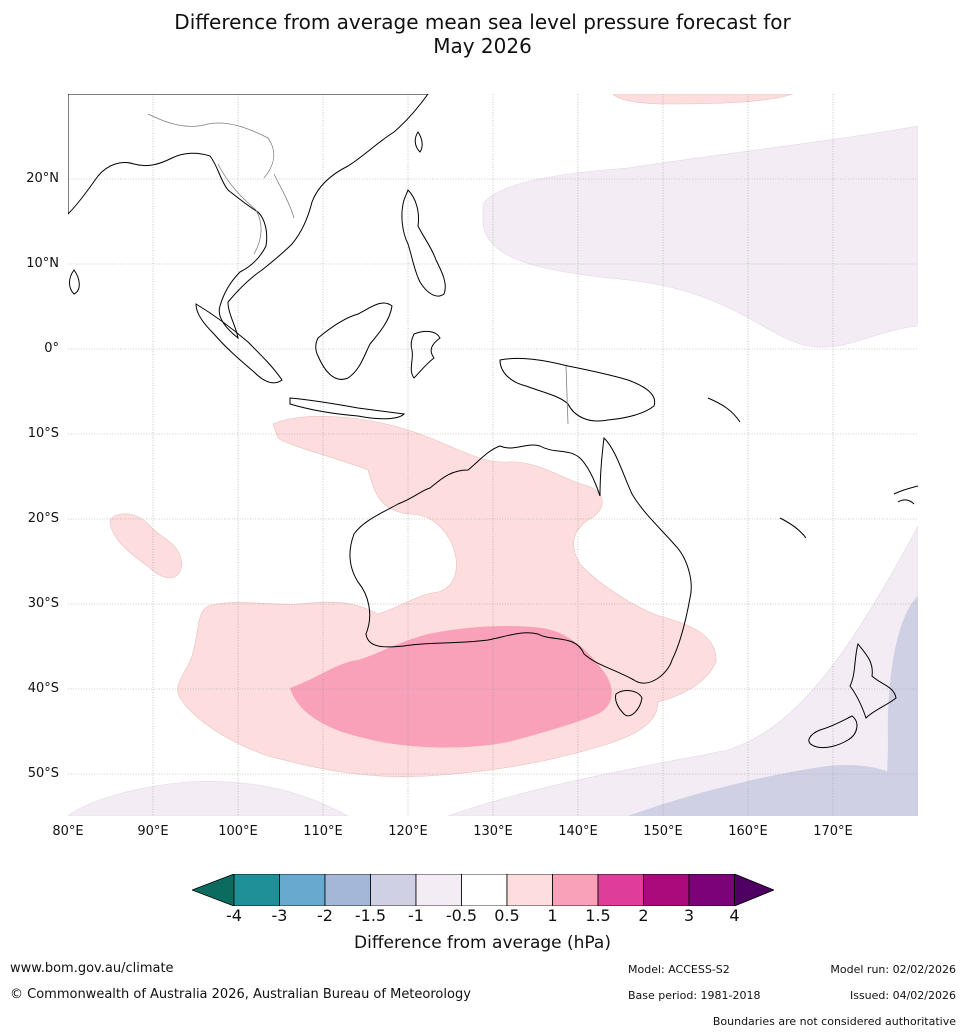 The width and height of the screenshot is (965, 1035). I want to click on base-period-text: Base period: 1981-2018, so click(694, 995).